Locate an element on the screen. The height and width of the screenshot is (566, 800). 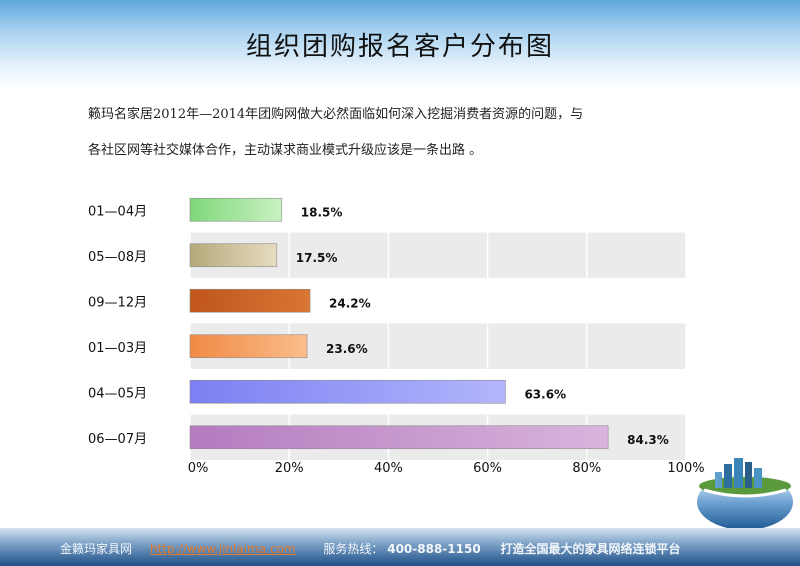
x-tick-label: 60% is located at coordinates (487, 468).